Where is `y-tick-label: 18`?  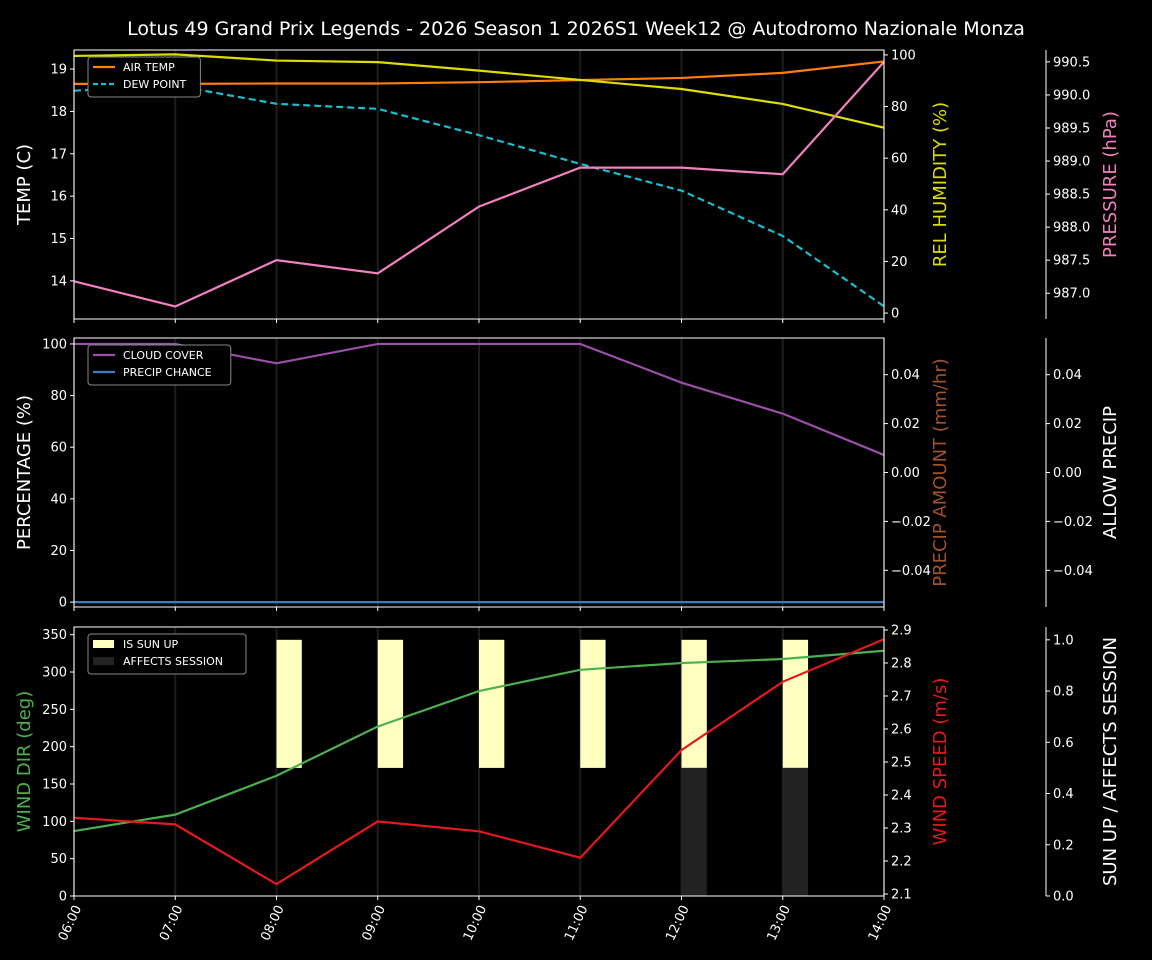
y-tick-label: 18 is located at coordinates (58, 112).